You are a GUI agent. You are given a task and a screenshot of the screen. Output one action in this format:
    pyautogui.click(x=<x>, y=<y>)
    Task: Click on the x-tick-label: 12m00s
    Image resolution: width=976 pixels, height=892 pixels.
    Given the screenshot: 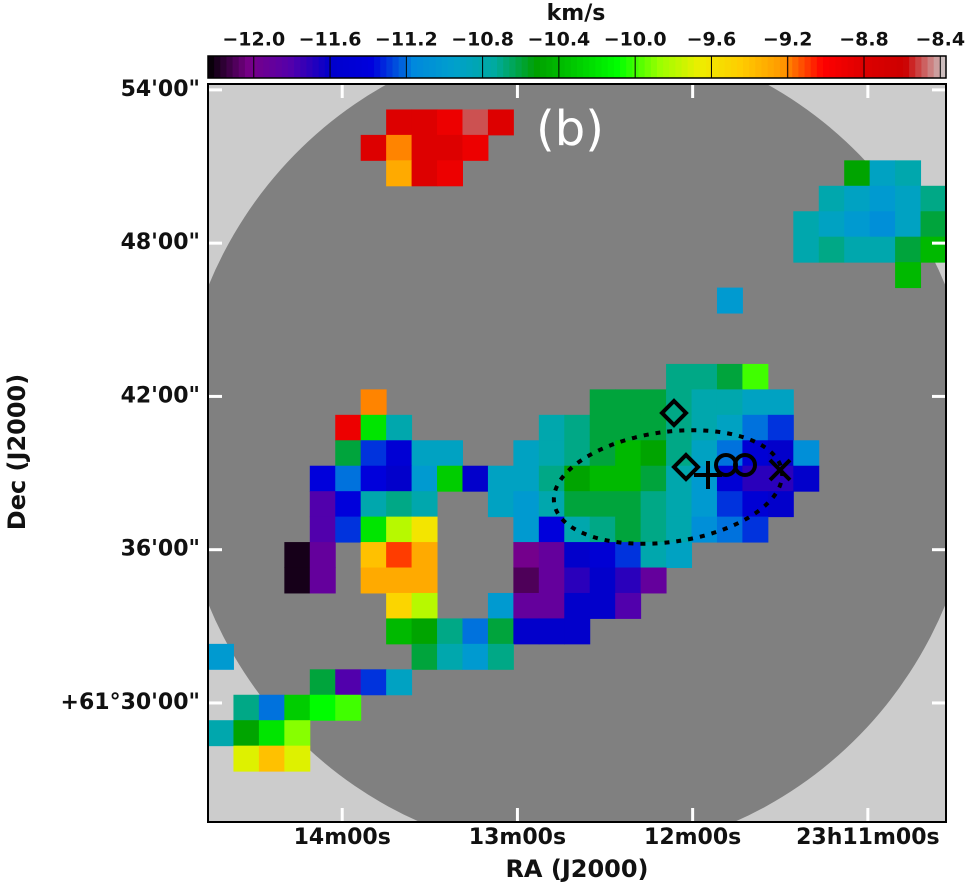 What is the action you would take?
    pyautogui.click(x=692, y=837)
    